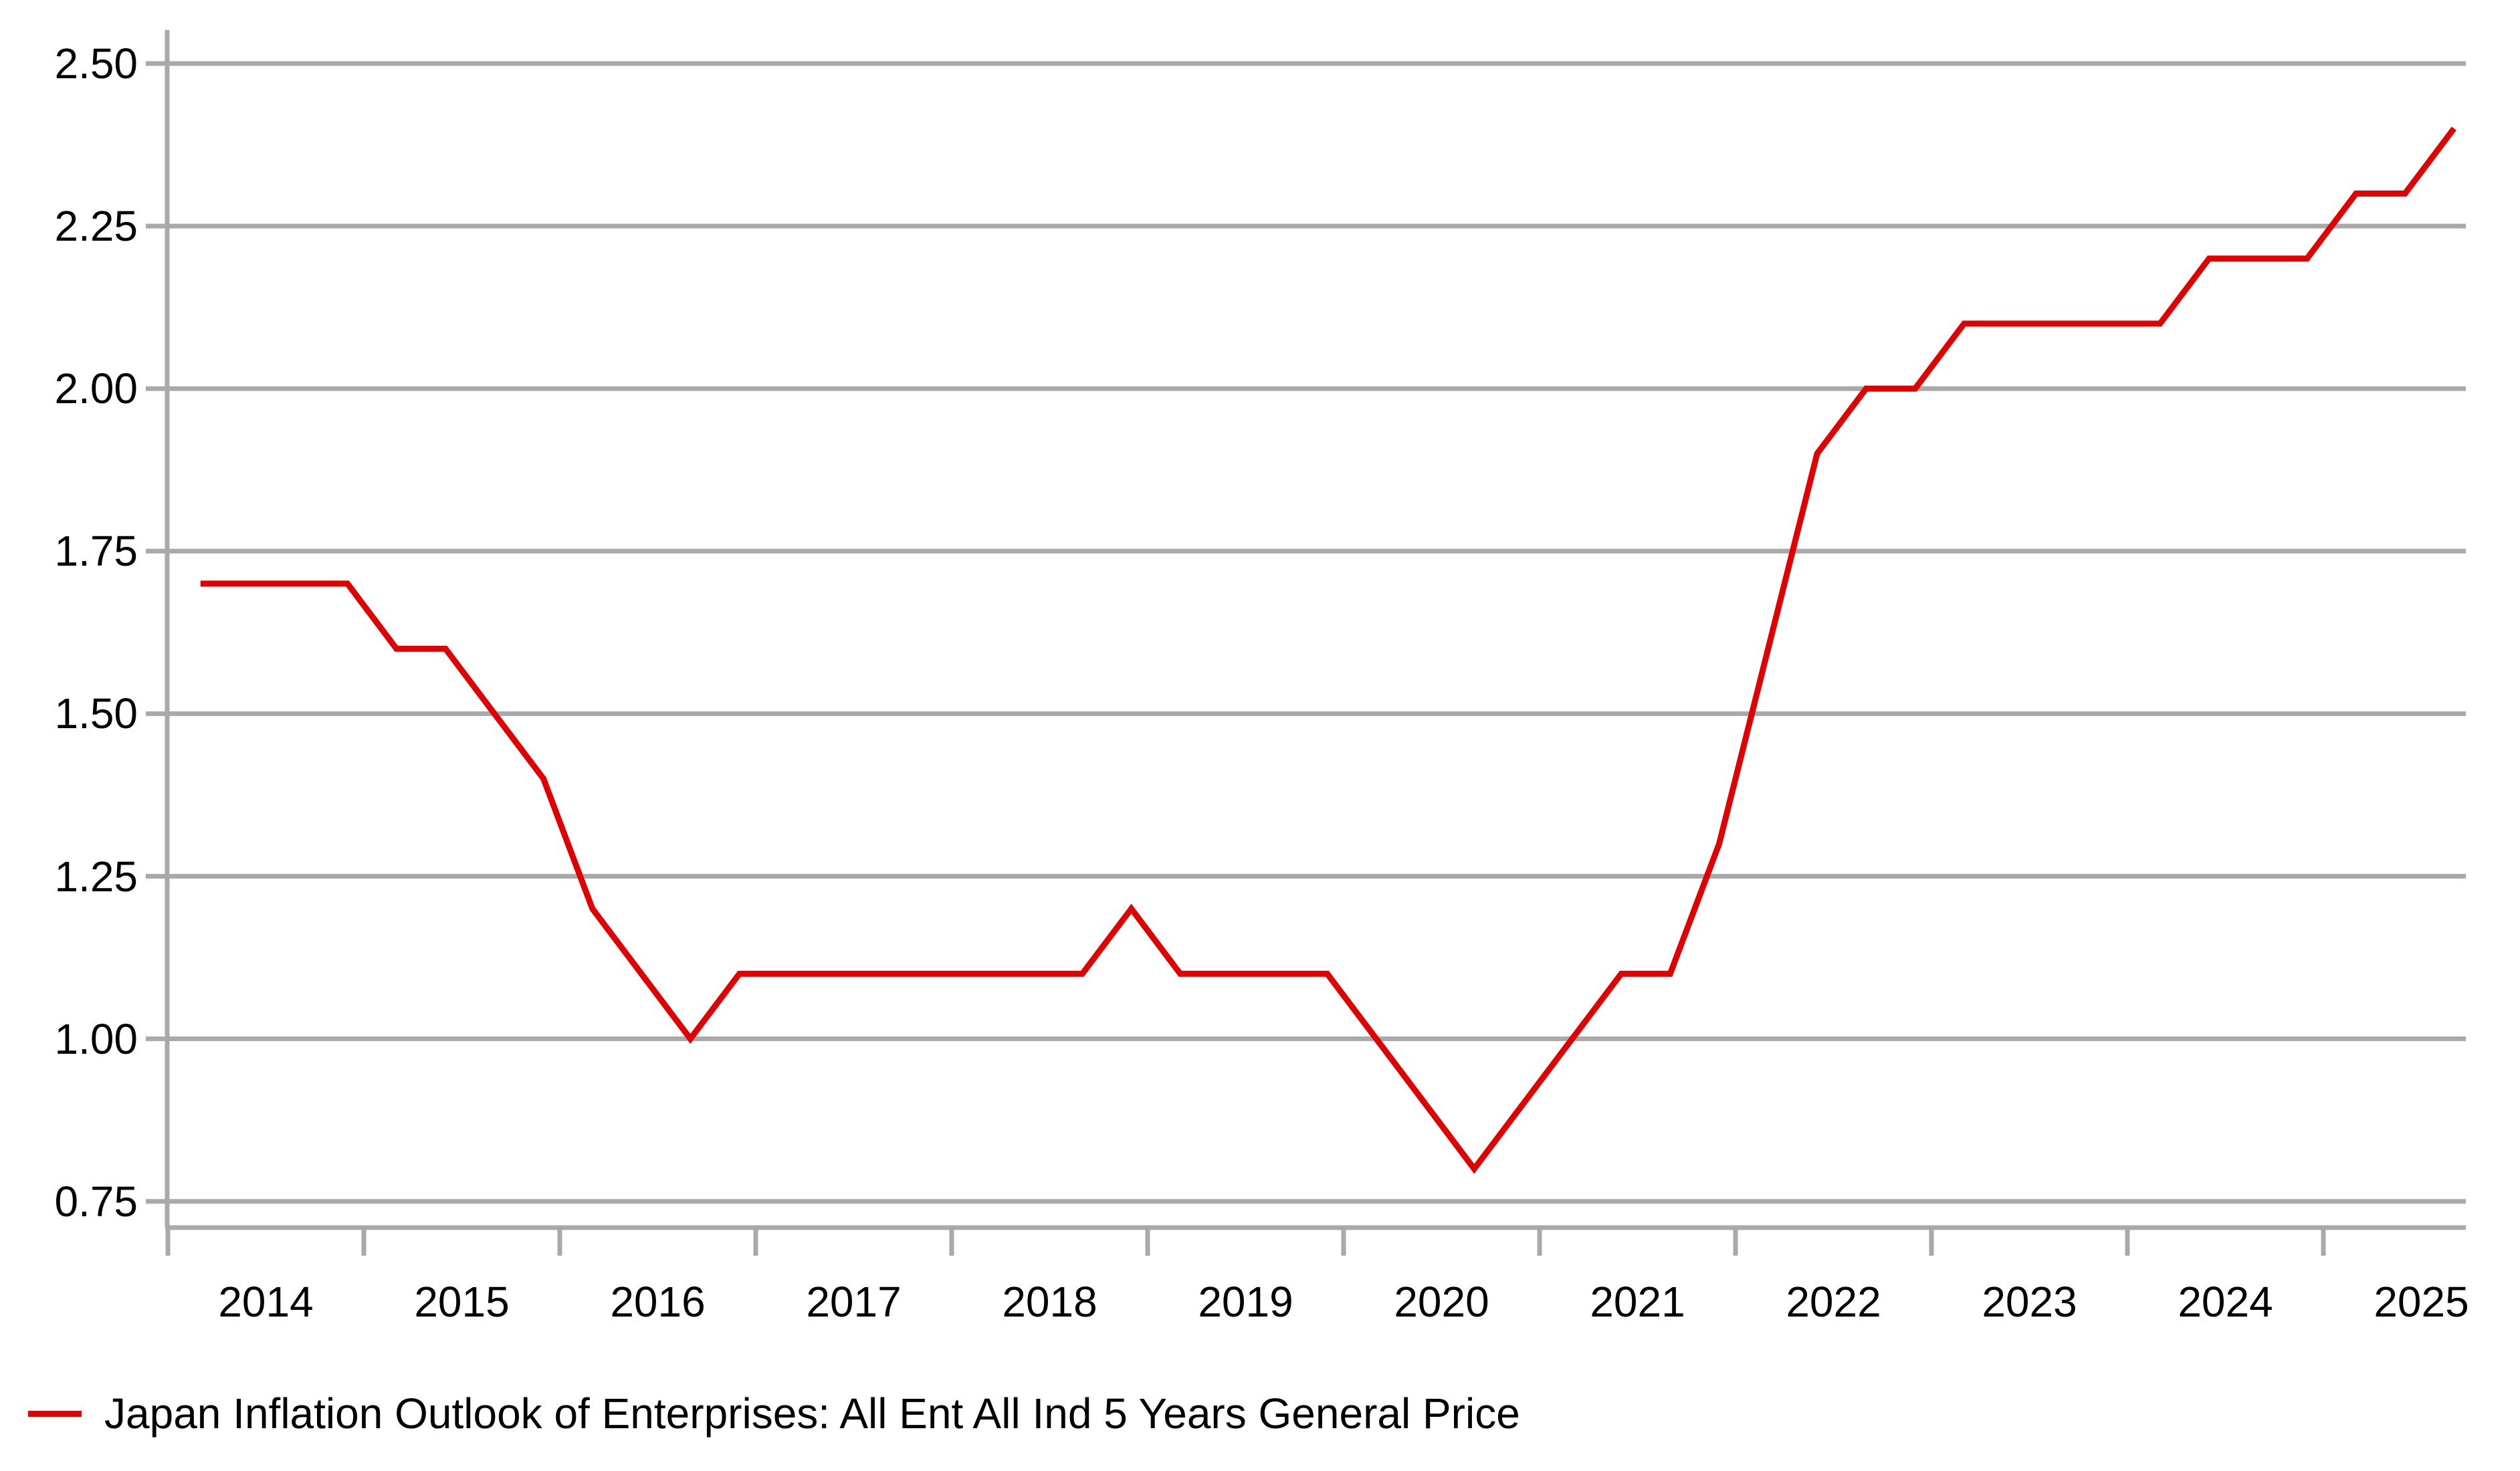  What do you see at coordinates (266, 1302) in the screenshot?
I see `x-axis-tick-label: 2014` at bounding box center [266, 1302].